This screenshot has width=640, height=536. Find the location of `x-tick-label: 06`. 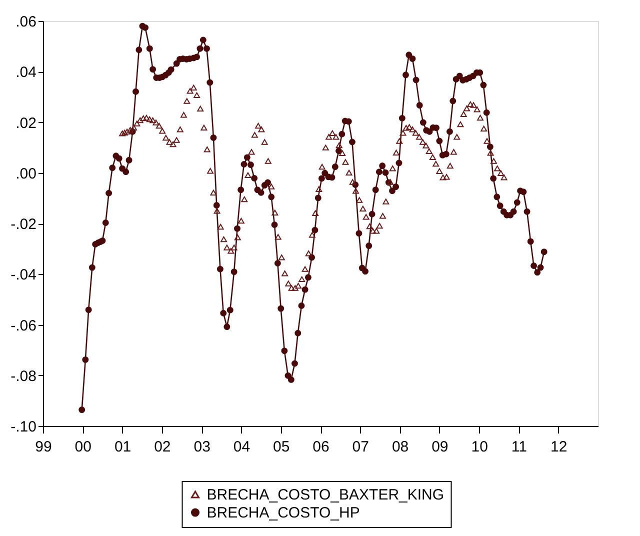

x-tick-label: 06 is located at coordinates (321, 447).